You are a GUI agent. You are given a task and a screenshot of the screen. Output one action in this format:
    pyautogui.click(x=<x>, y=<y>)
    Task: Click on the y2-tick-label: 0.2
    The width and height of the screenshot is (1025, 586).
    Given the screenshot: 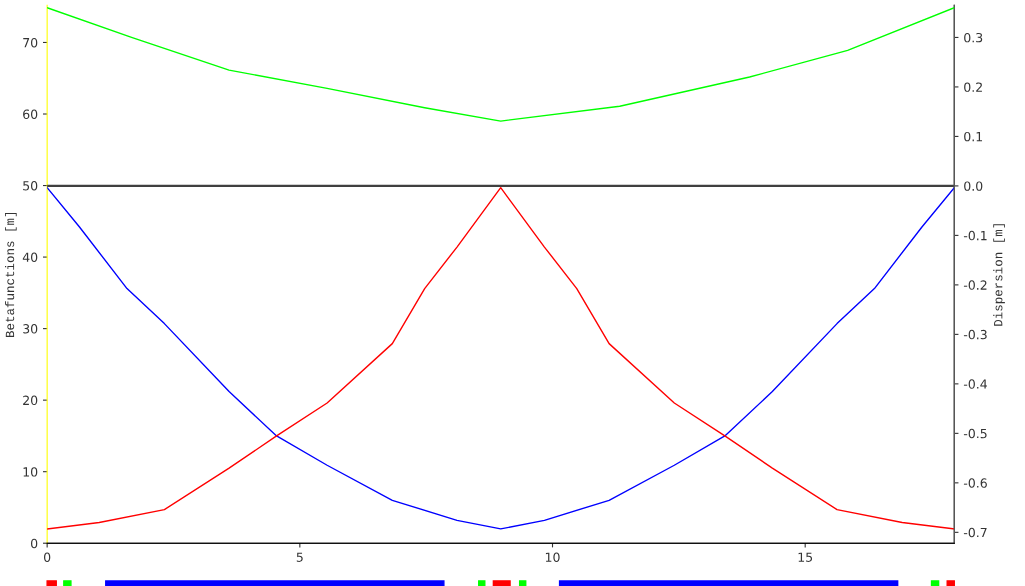 What is the action you would take?
    pyautogui.click(x=973, y=87)
    